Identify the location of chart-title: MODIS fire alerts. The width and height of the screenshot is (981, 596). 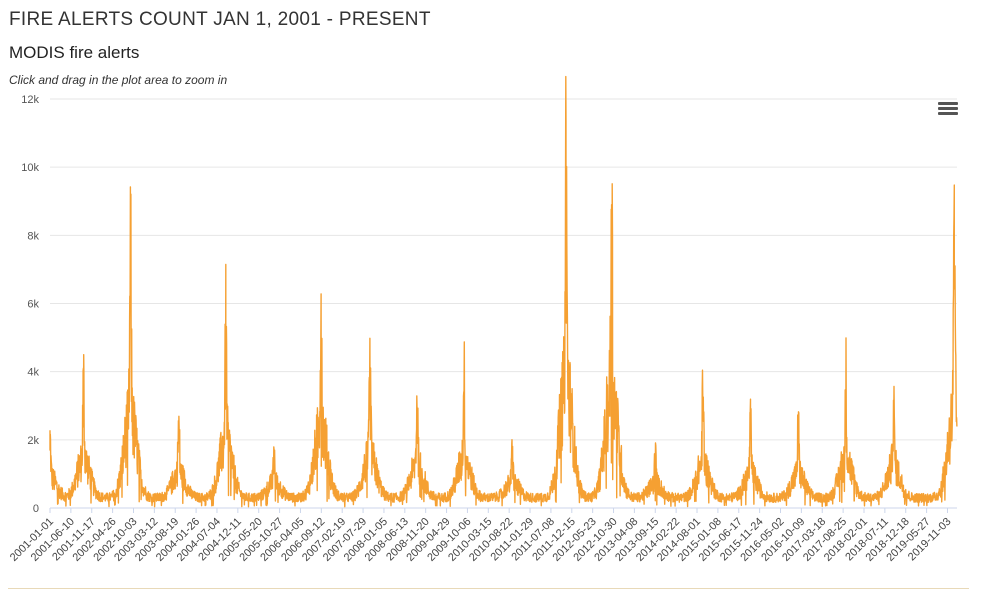
(74, 52).